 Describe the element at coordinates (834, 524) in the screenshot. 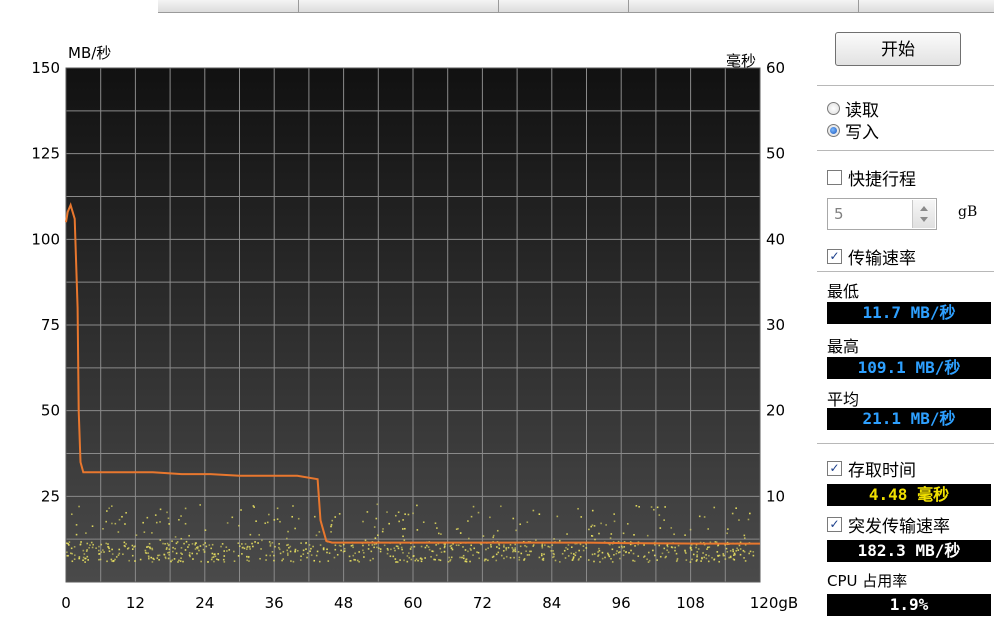

I see `burst-rate-check-icon: ✓` at that location.